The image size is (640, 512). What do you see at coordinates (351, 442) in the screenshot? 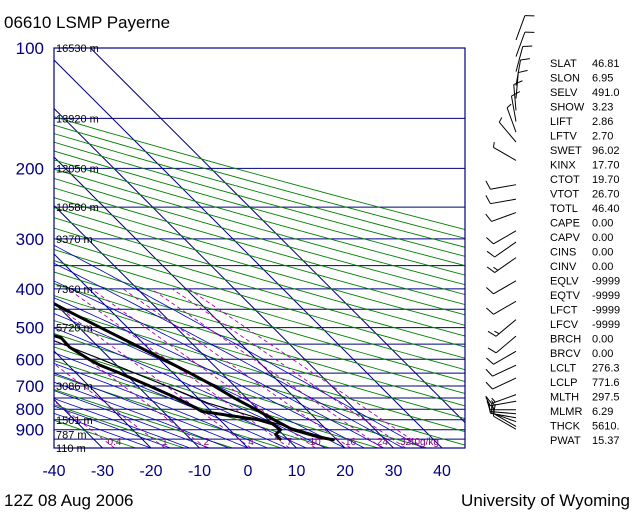
I see `mixing-ratio-label: 16` at bounding box center [351, 442].